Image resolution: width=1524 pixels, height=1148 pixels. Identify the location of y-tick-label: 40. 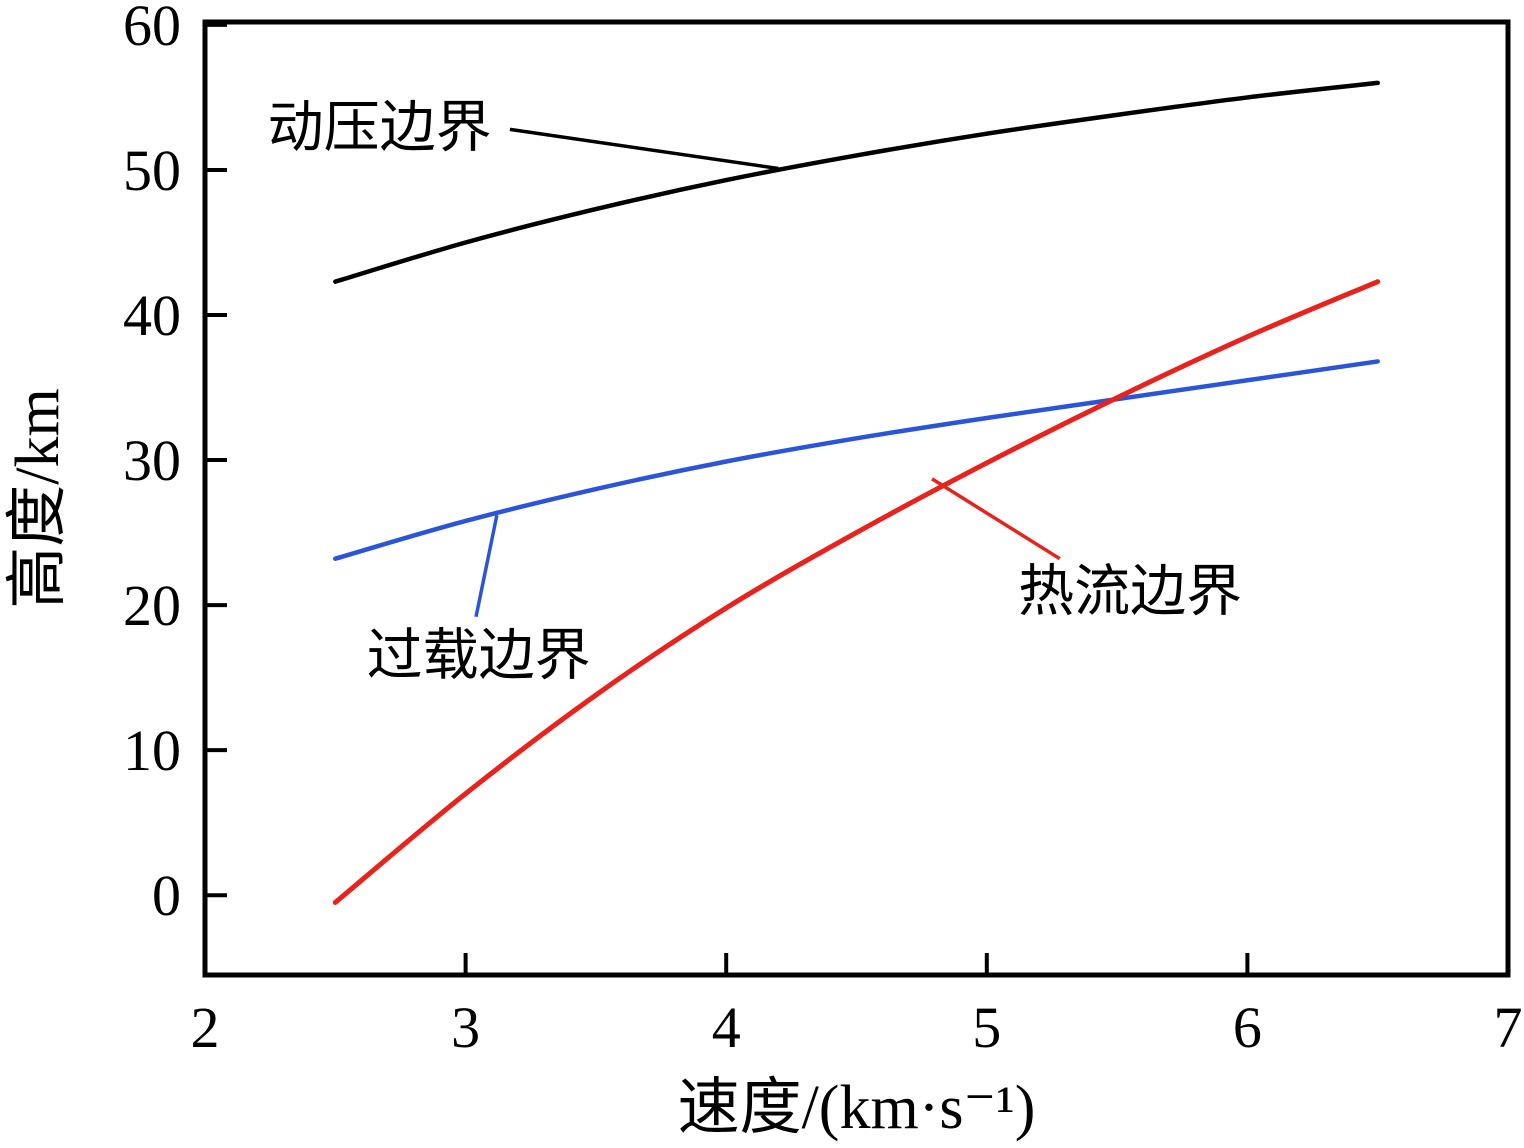
(152, 315).